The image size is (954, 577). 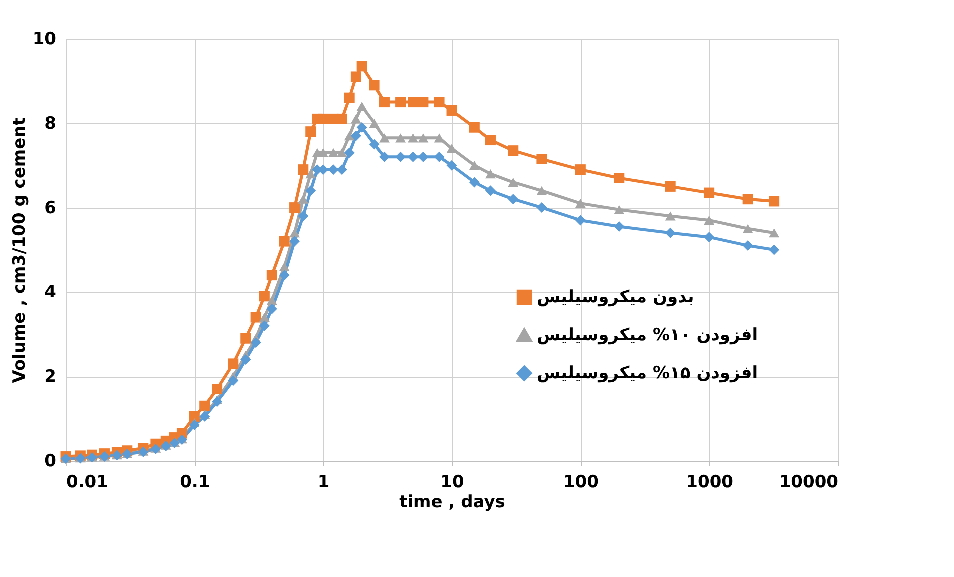 I want to click on x-tick-label: 0.1, so click(x=195, y=482).